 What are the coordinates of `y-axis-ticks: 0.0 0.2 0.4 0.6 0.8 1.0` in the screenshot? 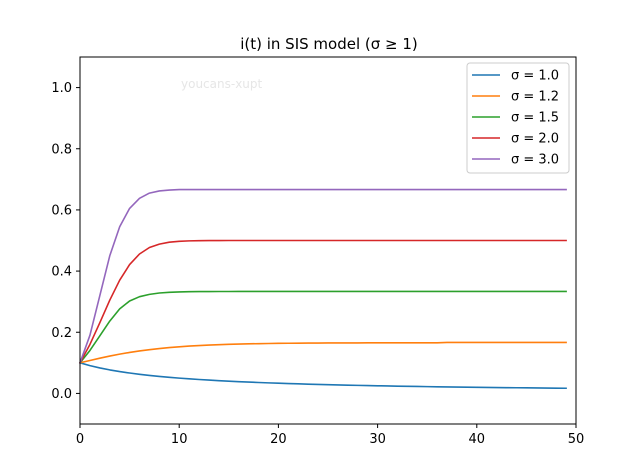 It's located at (65, 241).